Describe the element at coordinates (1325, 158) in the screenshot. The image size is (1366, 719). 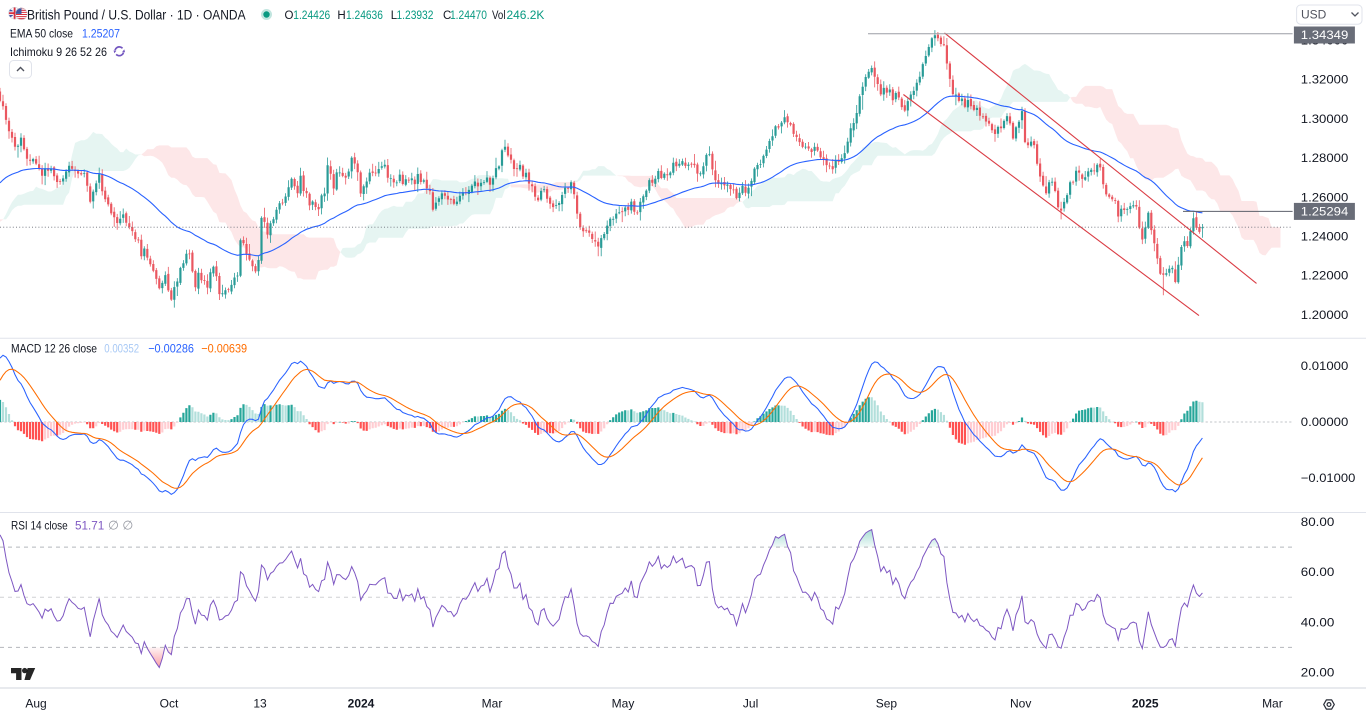
I see `svg-text: 1.28000` at that location.